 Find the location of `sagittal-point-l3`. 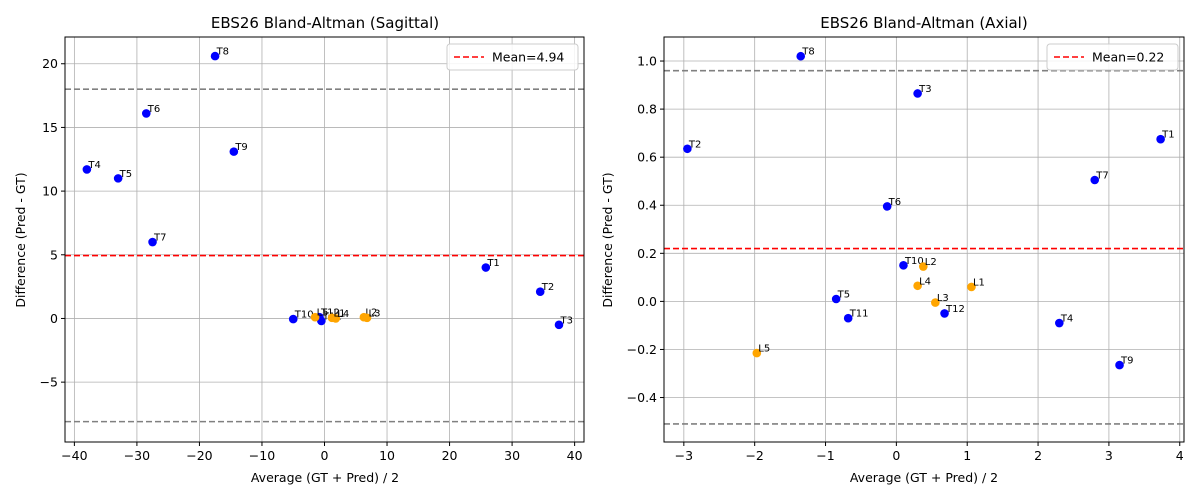

sagittal-point-l3 is located at coordinates (367, 318).